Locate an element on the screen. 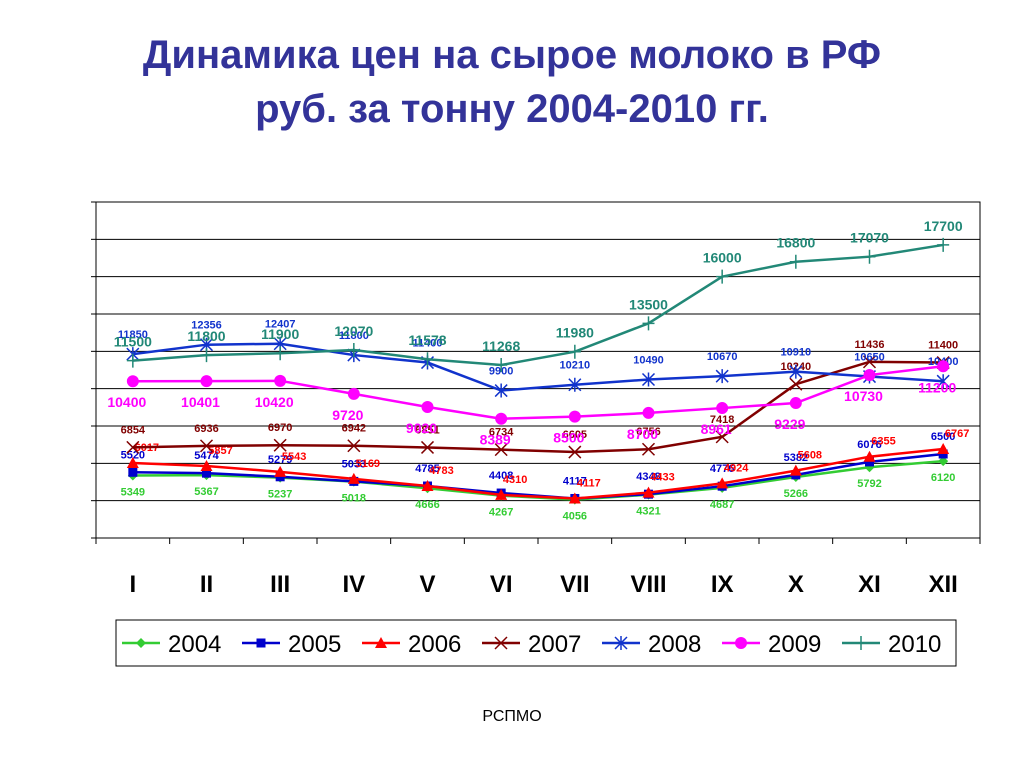 The image size is (1024, 768). data-label: 10490 is located at coordinates (648, 361).